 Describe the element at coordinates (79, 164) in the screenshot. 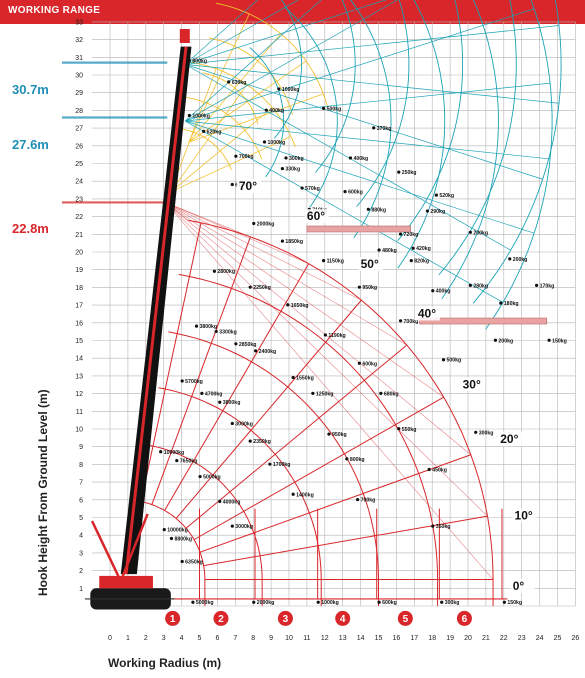

I see `y-tick-label: 25` at that location.